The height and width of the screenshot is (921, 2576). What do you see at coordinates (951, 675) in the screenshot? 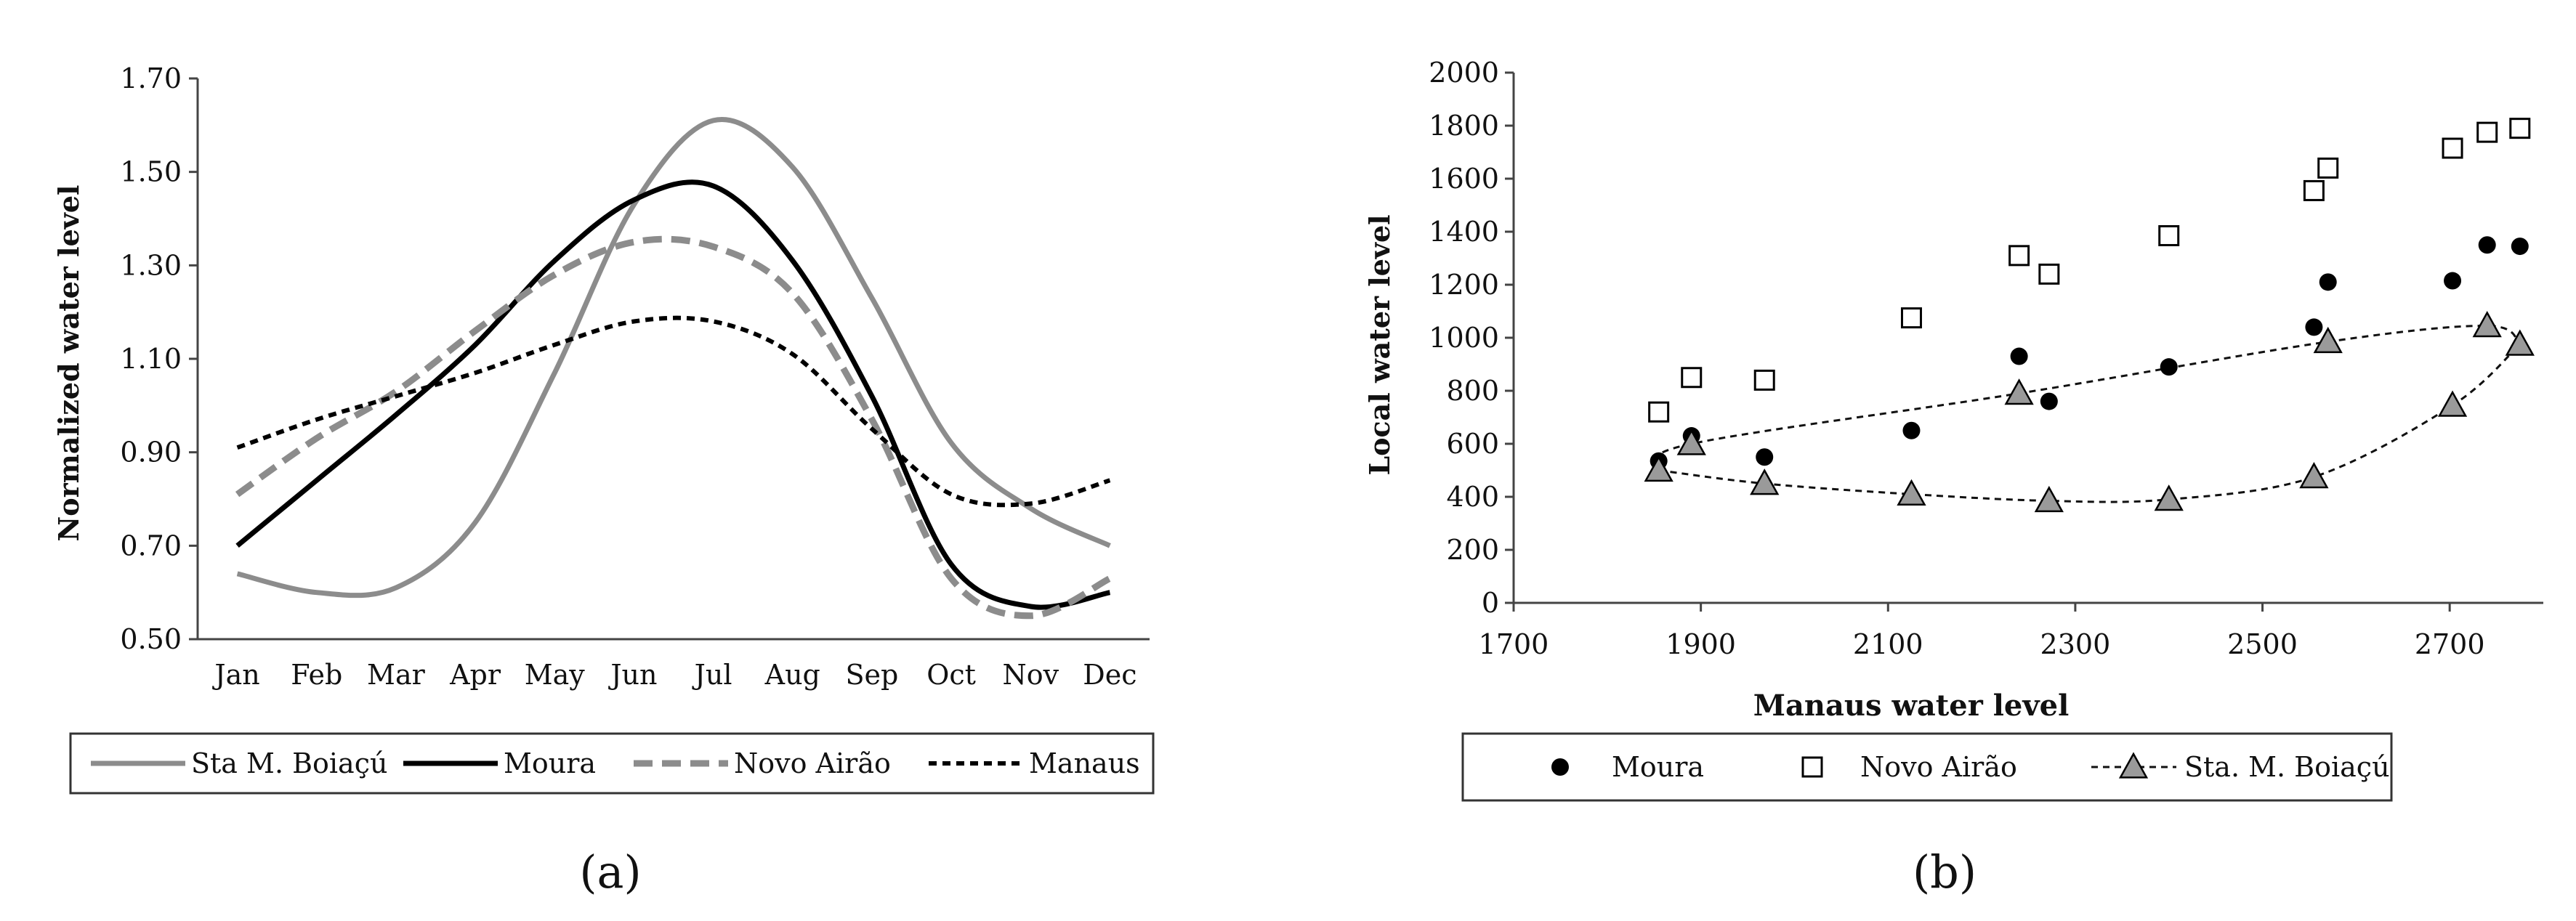
I see `x-tick-label: Oct` at bounding box center [951, 675].